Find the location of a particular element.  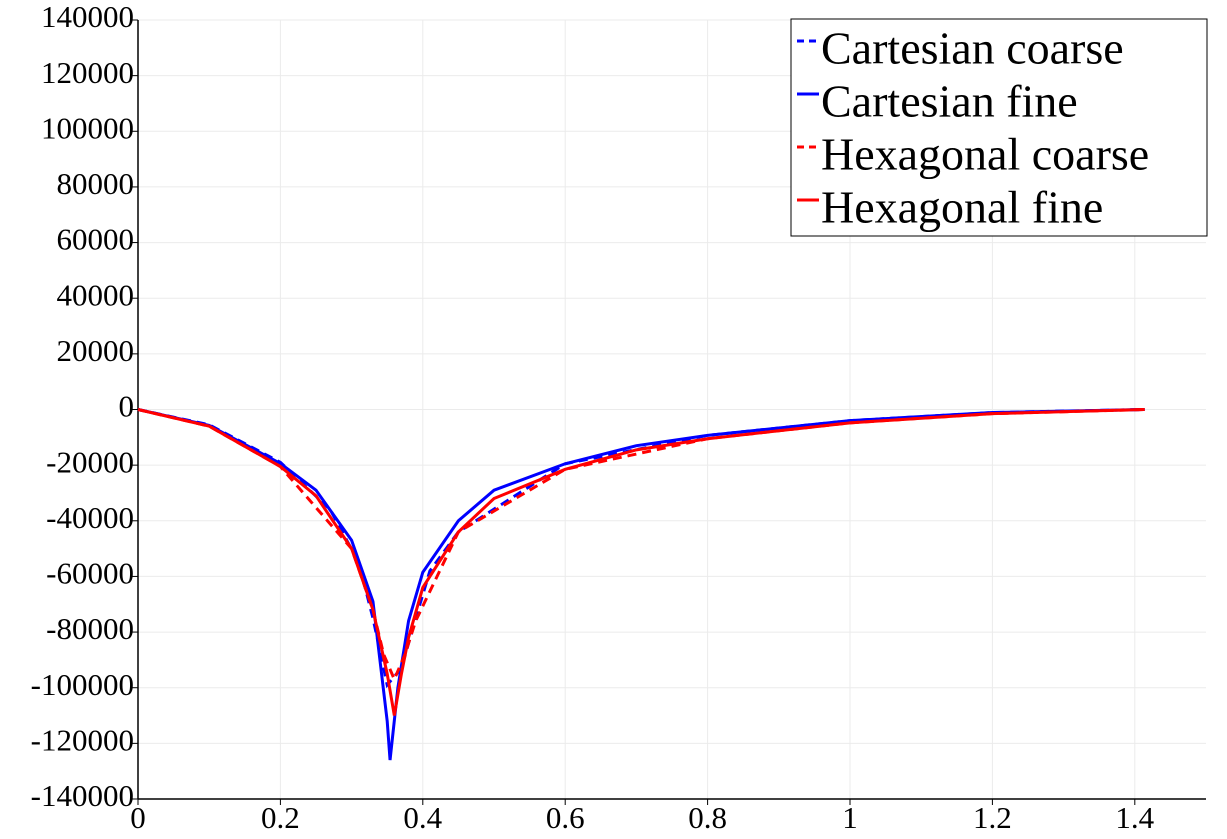

y-tick-label: -40000 is located at coordinates (90, 517).